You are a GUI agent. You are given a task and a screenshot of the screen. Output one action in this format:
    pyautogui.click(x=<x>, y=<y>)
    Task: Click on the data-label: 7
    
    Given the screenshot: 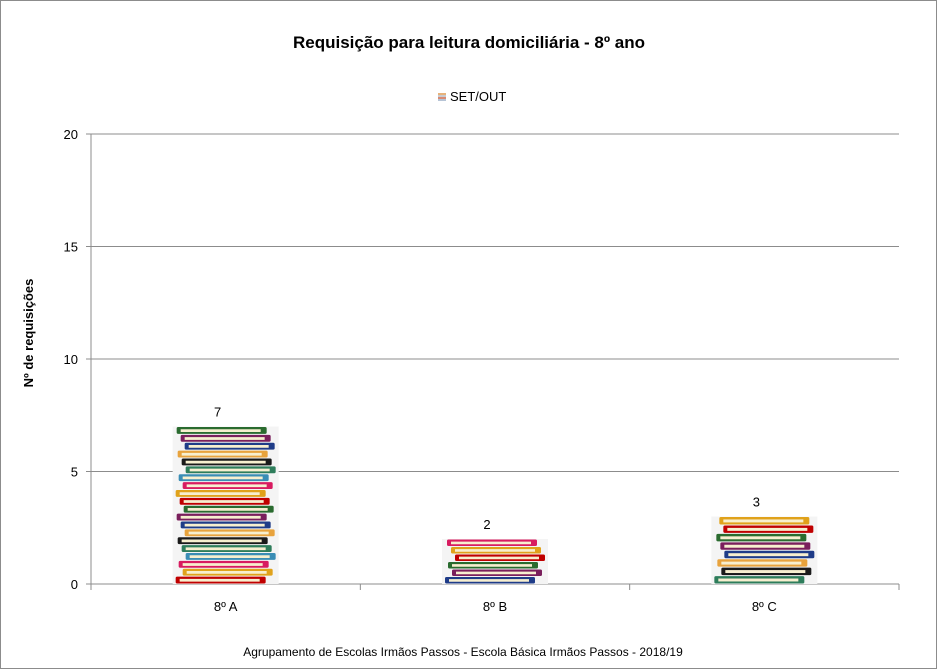 What is the action you would take?
    pyautogui.click(x=217, y=412)
    